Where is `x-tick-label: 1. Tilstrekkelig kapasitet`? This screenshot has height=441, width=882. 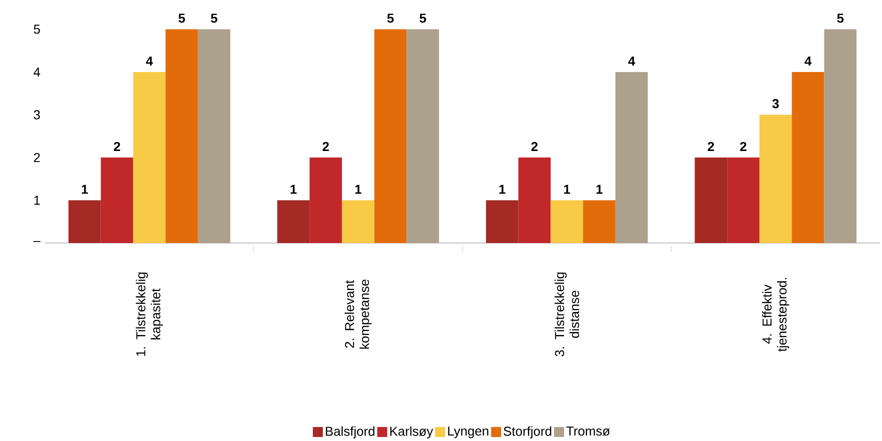
x-tick-label: 1. Tilstrekkelig kapasitet is located at coordinates (149, 314).